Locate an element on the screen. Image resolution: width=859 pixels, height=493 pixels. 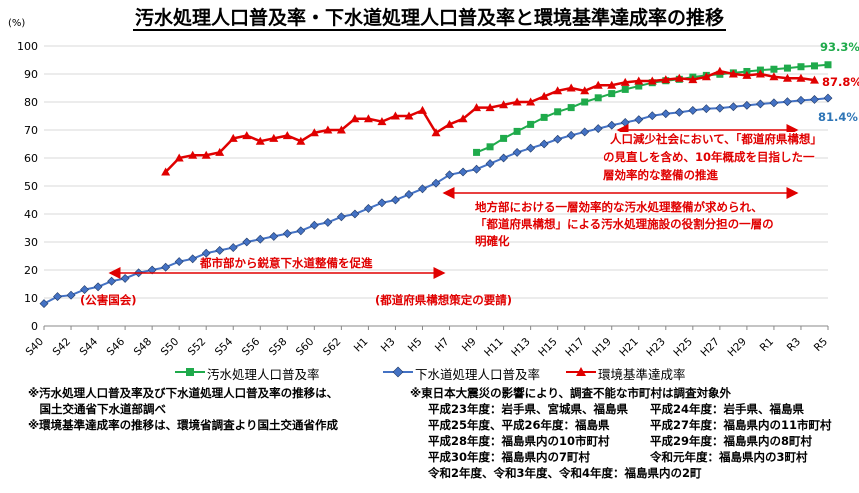
footnote-left-2: 国土交通省下水道部調べ is located at coordinates (97, 409).